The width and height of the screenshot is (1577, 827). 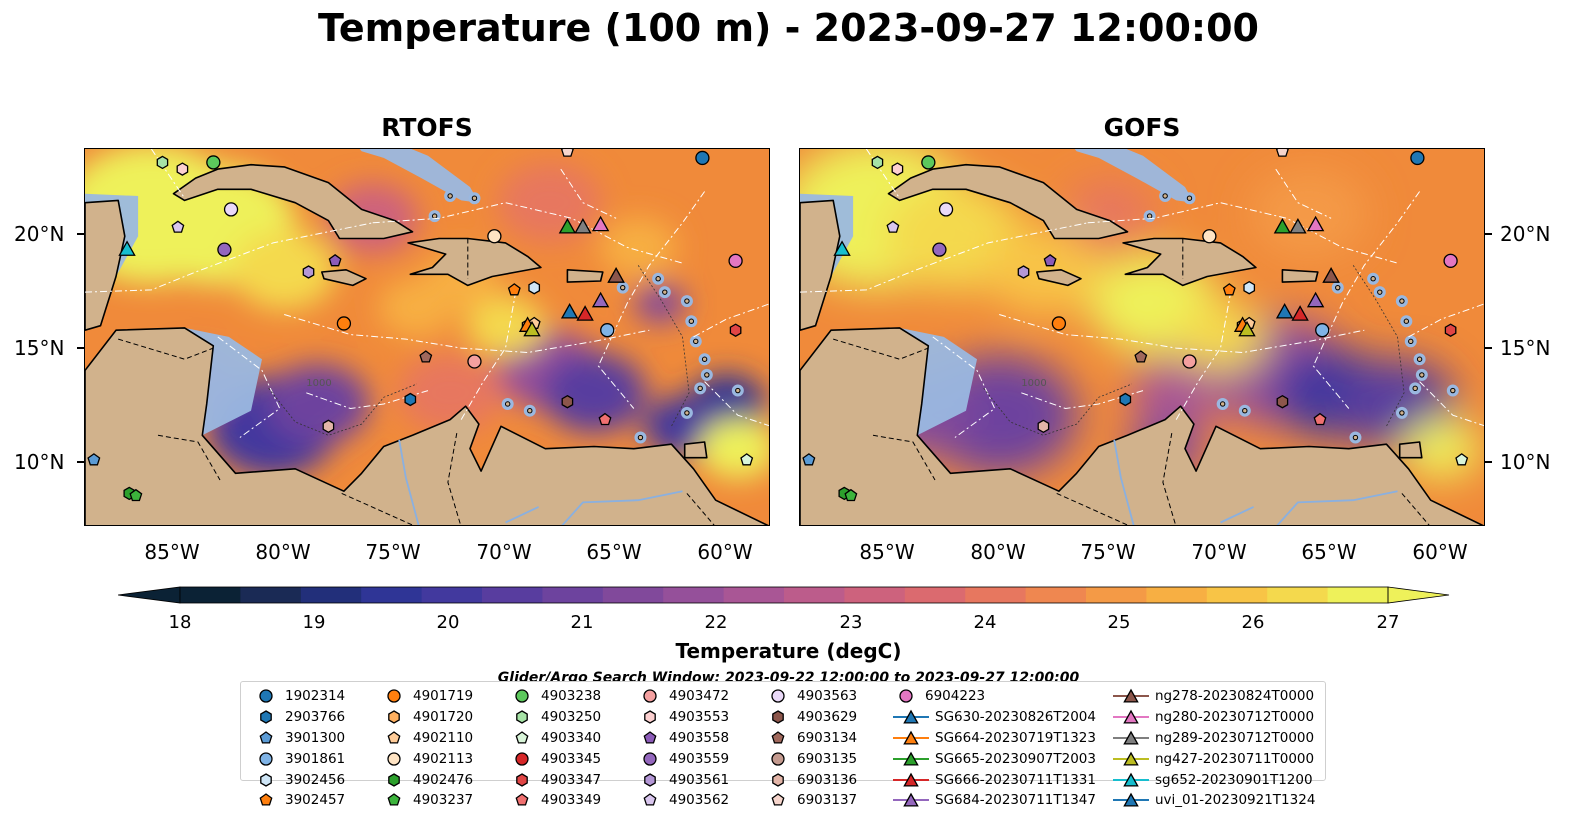 I want to click on platform-marker-ng427-20230711T0000, so click(x=1247, y=328).